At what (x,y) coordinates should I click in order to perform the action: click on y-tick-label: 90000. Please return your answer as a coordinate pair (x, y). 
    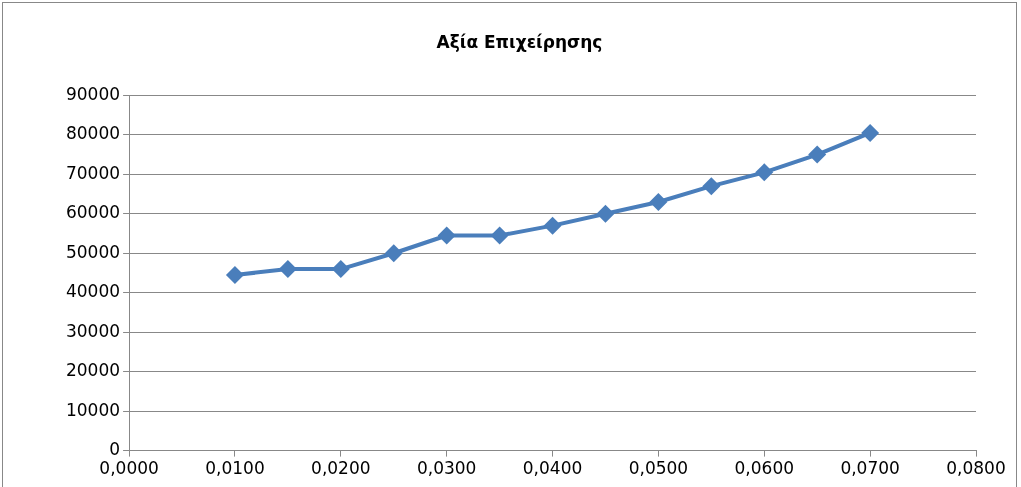
    Looking at the image, I should click on (93, 93).